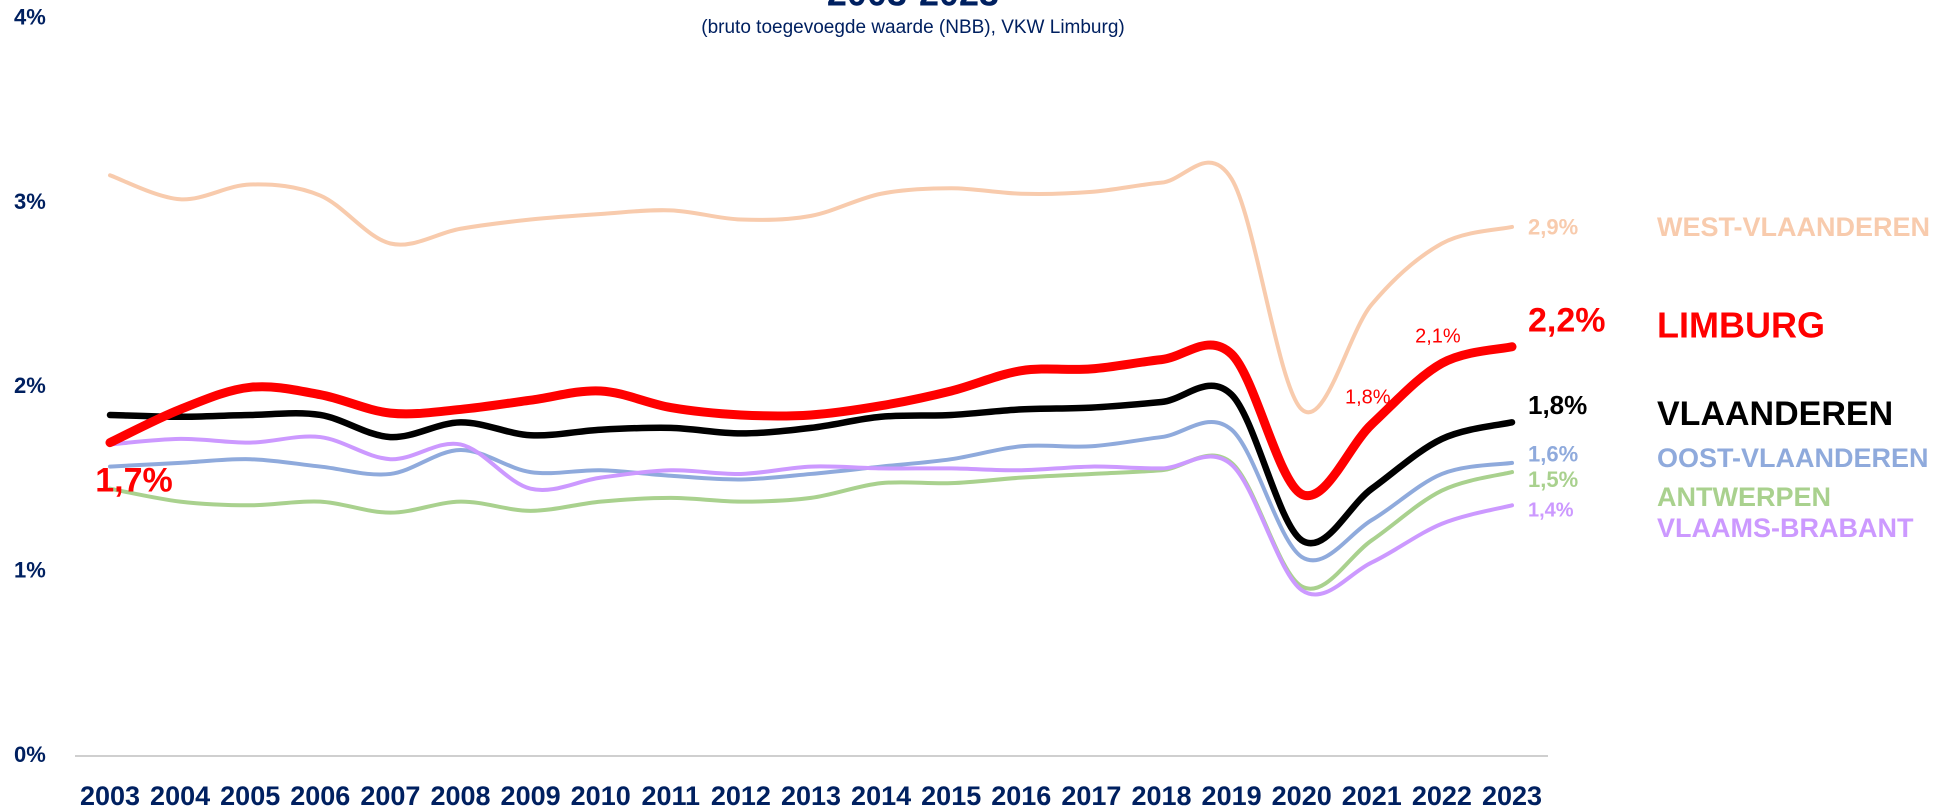 This screenshot has width=1940, height=812. I want to click on x-tick-label: 2018, so click(1161, 796).